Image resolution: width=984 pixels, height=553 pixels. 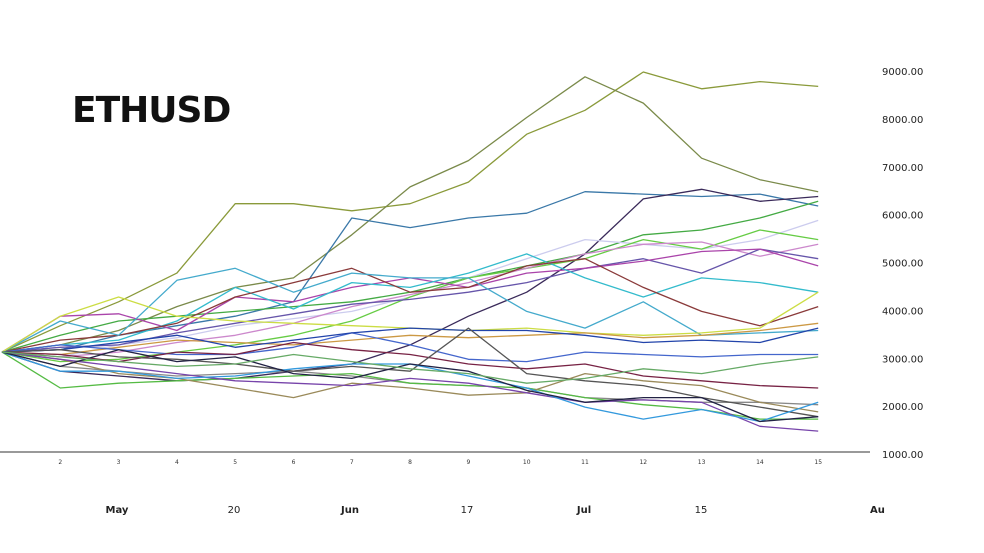 I want to click on x-tick-label: 6, so click(x=294, y=462).